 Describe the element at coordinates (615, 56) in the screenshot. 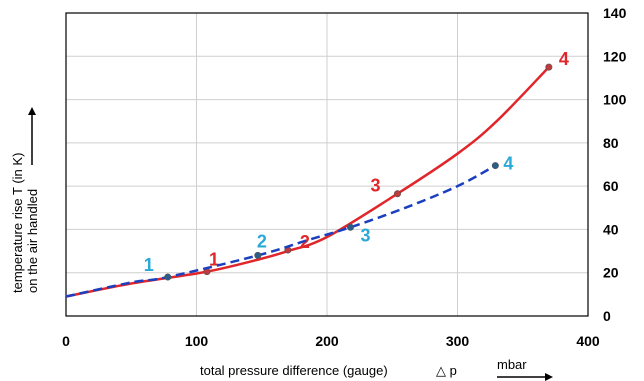

I see `y-tick-label: 120` at that location.